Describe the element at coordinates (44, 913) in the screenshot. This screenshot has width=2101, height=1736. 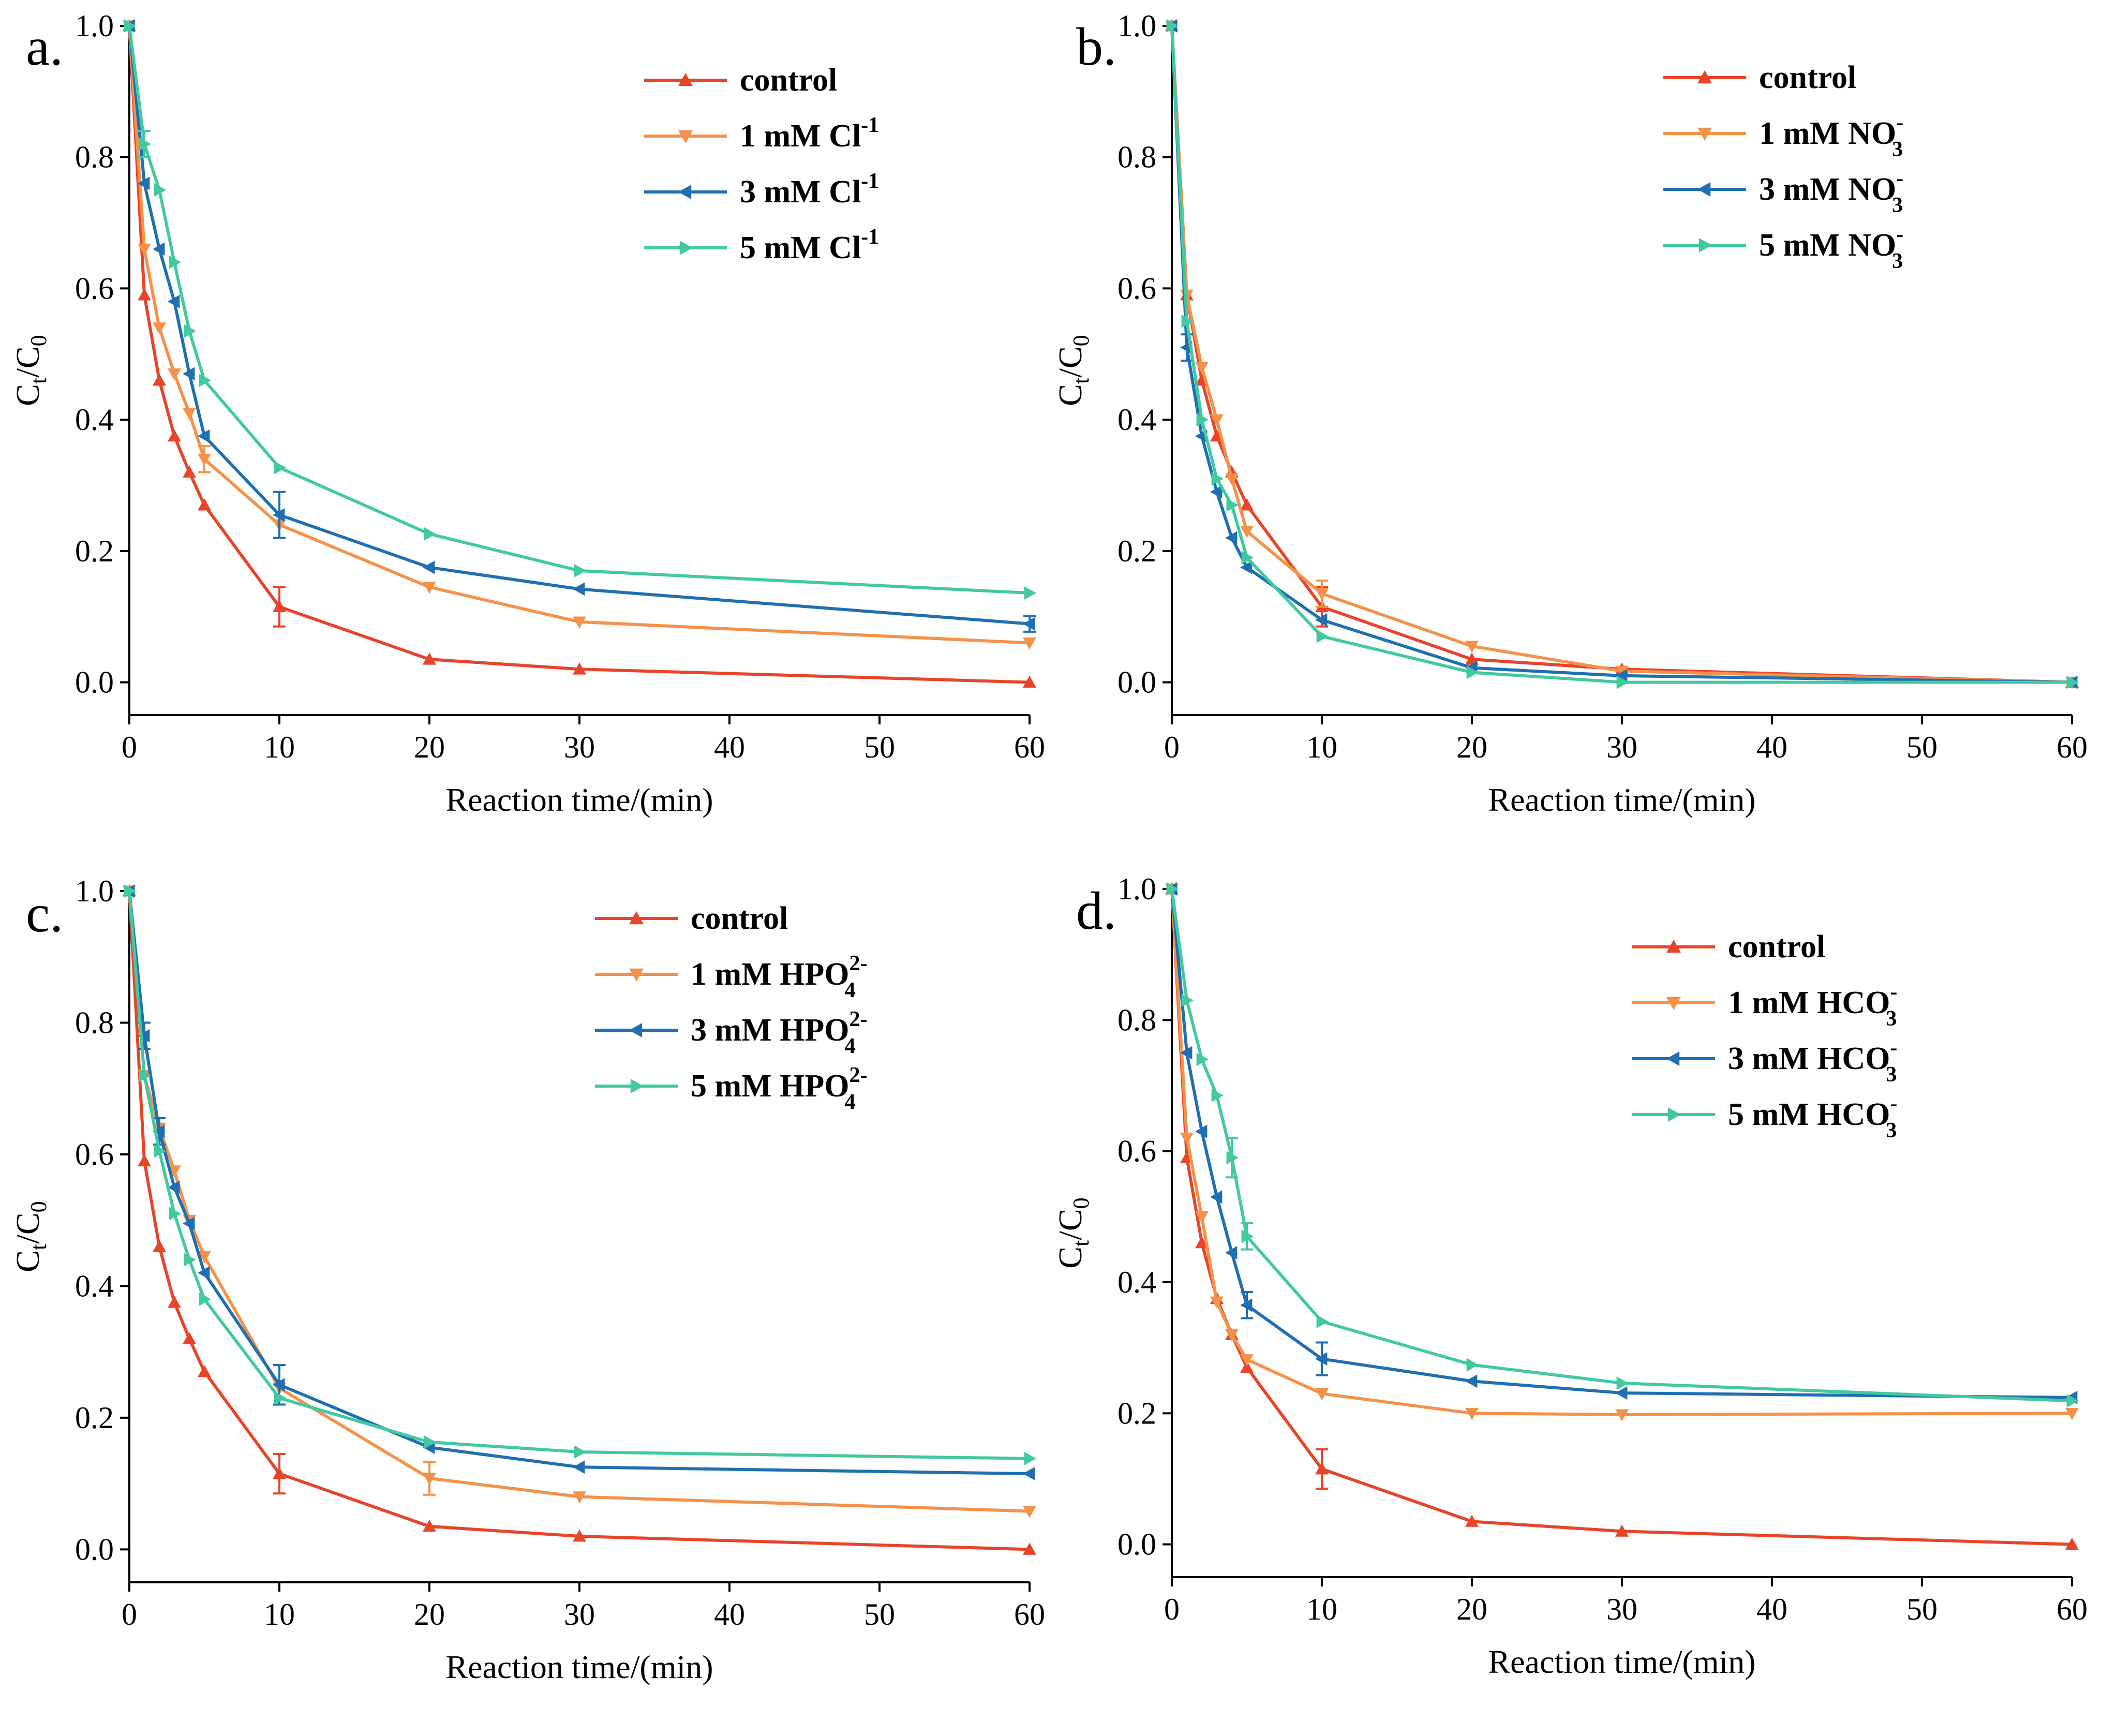
I see `panel-label: c.` at that location.